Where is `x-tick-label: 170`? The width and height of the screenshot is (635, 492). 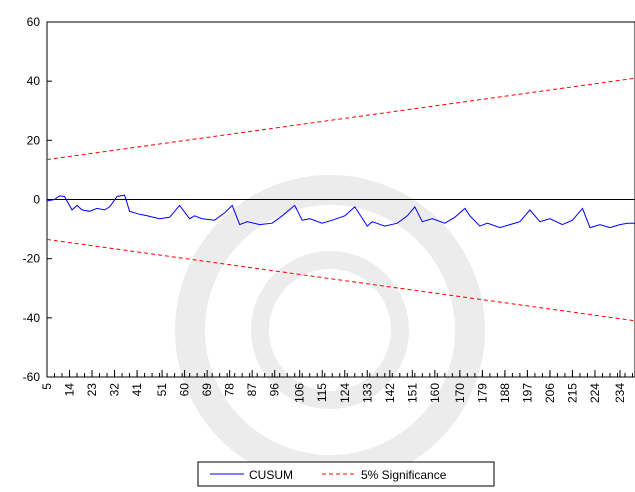
x-tick-label: 170 is located at coordinates (460, 393).